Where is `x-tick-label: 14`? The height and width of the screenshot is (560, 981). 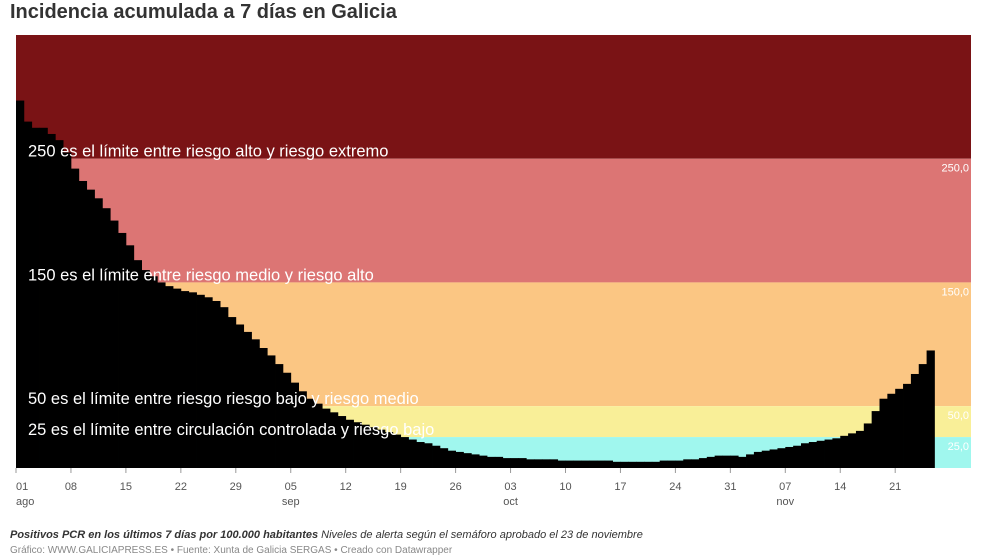
x-tick-label: 14 is located at coordinates (840, 487).